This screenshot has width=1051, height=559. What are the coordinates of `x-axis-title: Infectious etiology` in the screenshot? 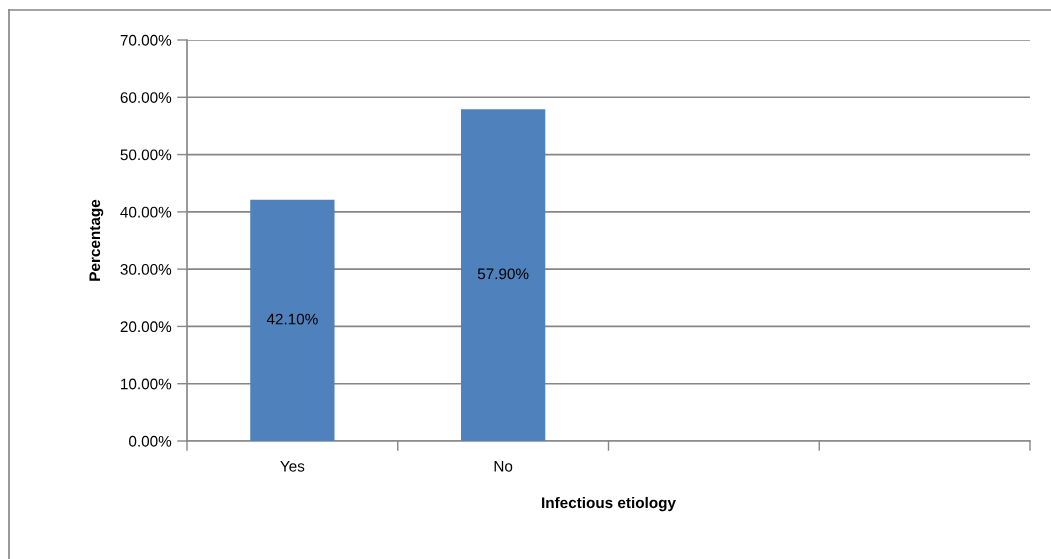 It's located at (609, 504).